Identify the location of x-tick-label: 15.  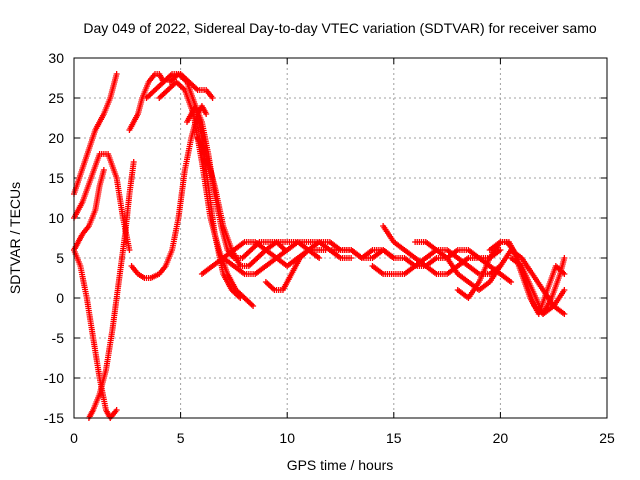
(394, 438).